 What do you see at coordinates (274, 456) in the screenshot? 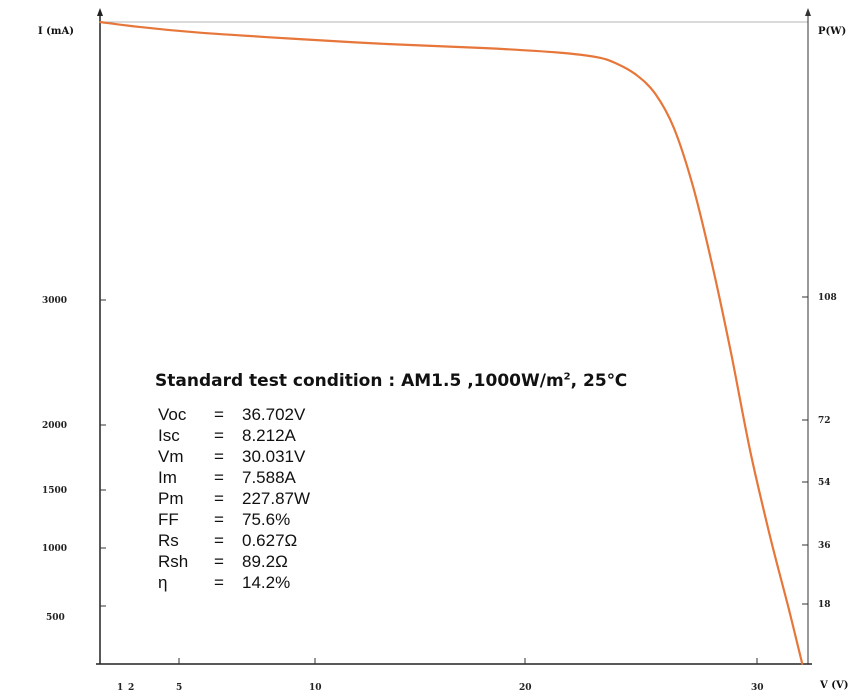
I see `param-value: 30.031V` at bounding box center [274, 456].